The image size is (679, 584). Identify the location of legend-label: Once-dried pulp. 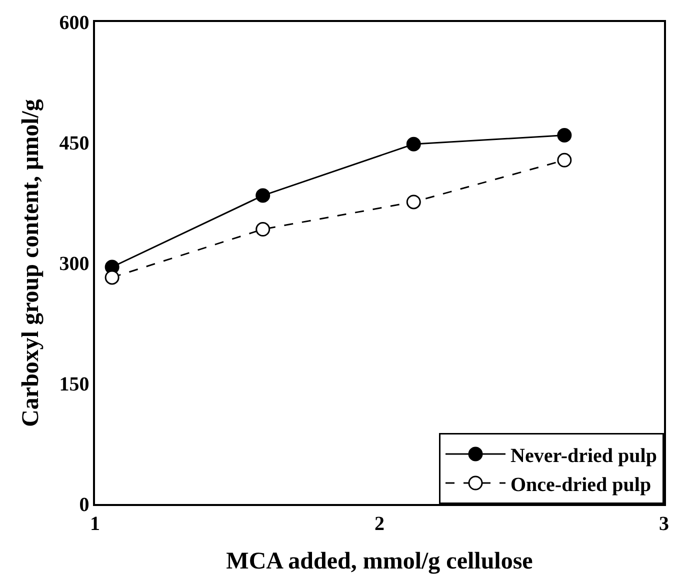
(581, 485).